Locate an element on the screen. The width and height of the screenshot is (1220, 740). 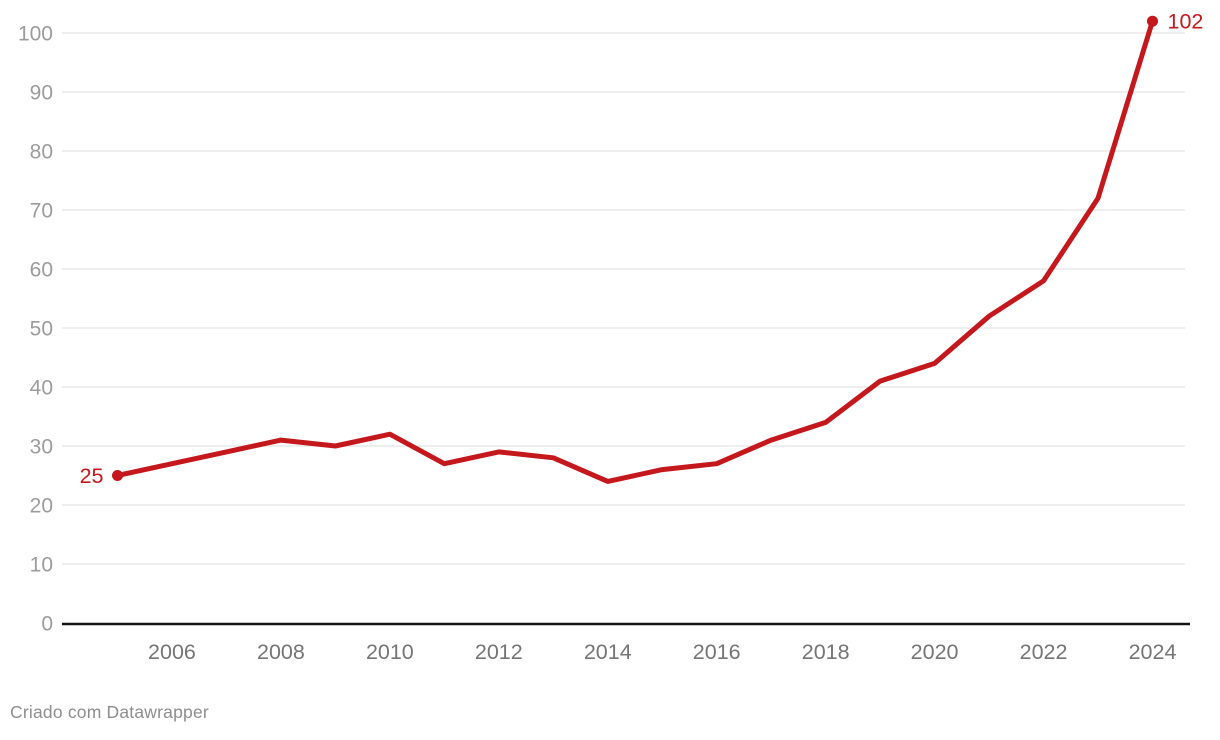
y-tick-label: 0 is located at coordinates (47, 624).